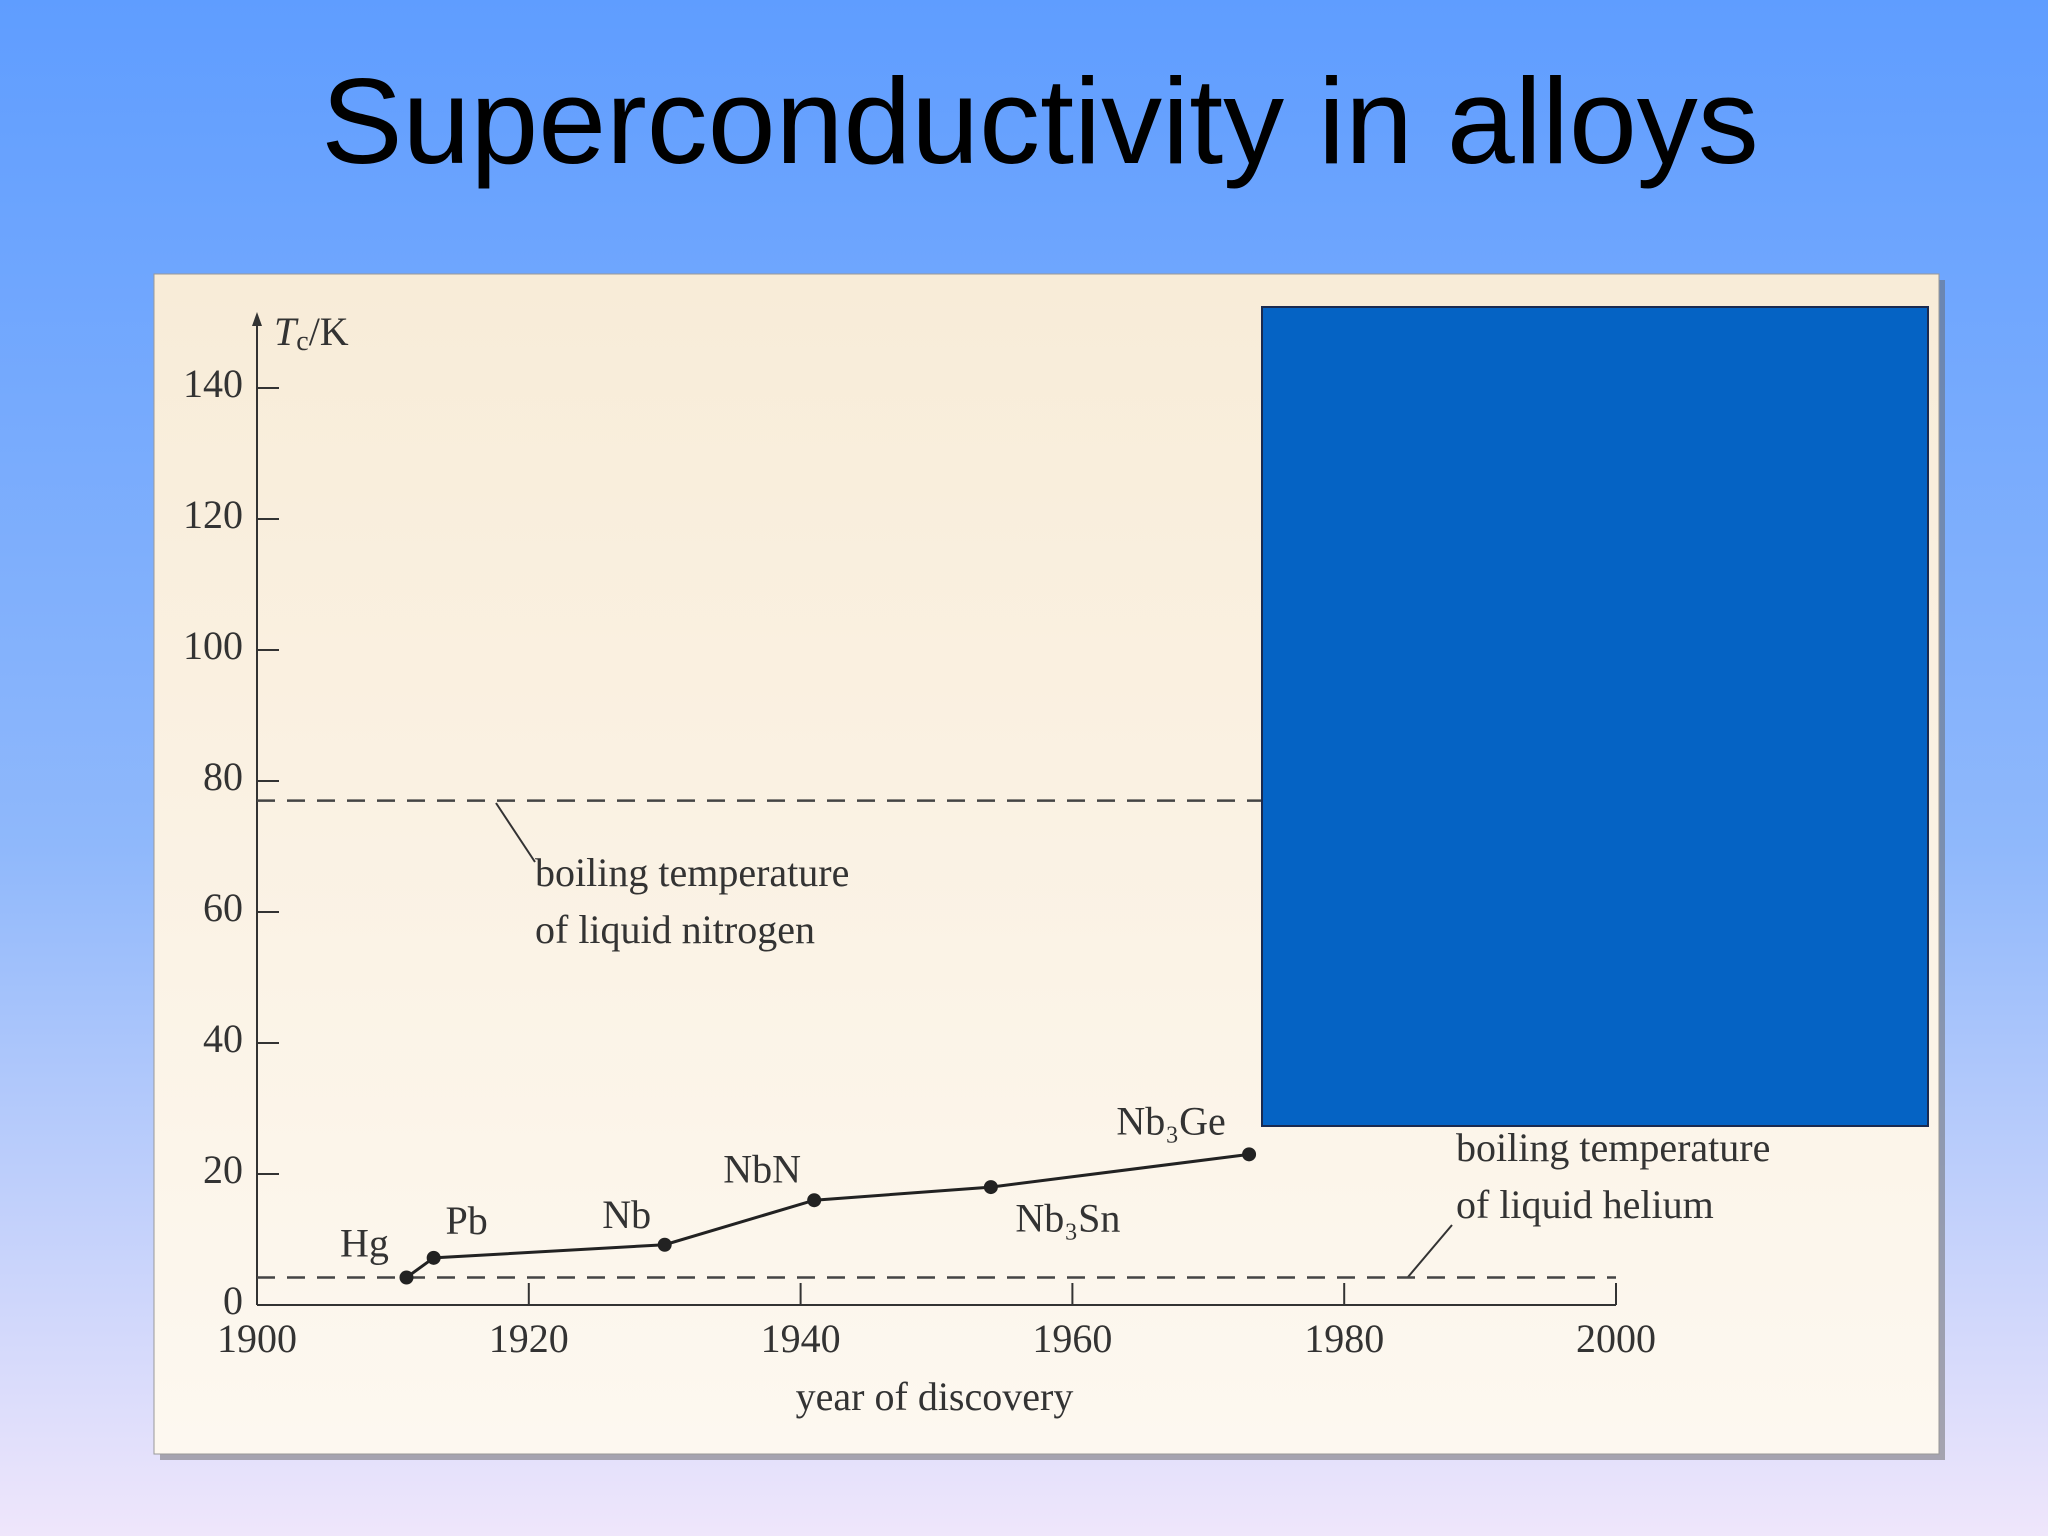 The height and width of the screenshot is (1536, 2048). What do you see at coordinates (213, 514) in the screenshot?
I see `y-tick-label: 120` at bounding box center [213, 514].